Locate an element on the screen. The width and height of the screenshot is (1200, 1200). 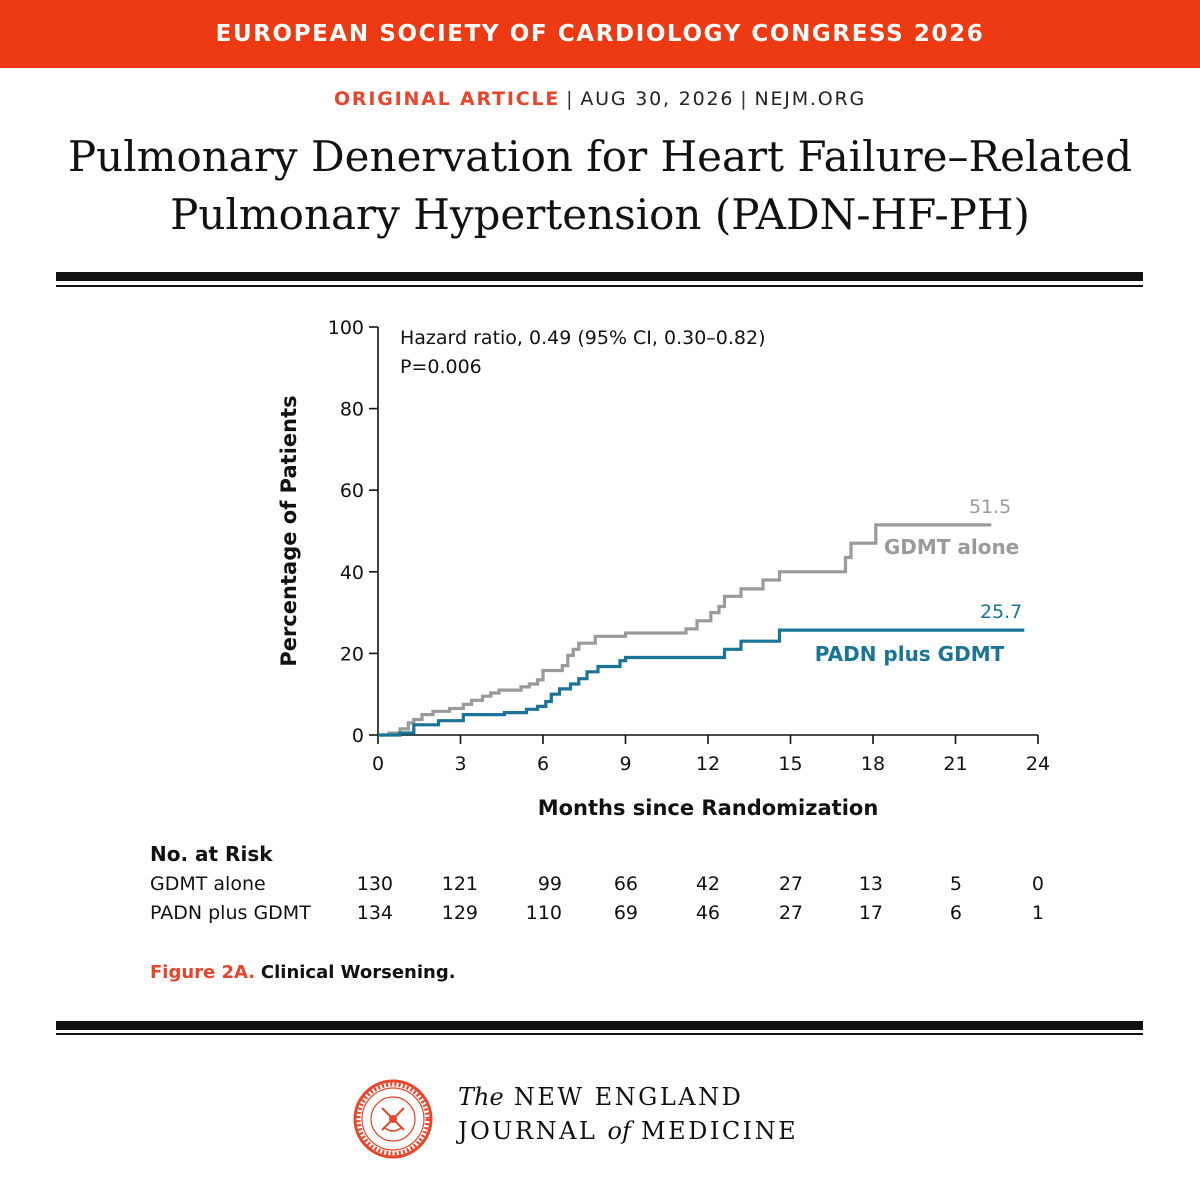
x-tick-label: 3 is located at coordinates (460, 764).